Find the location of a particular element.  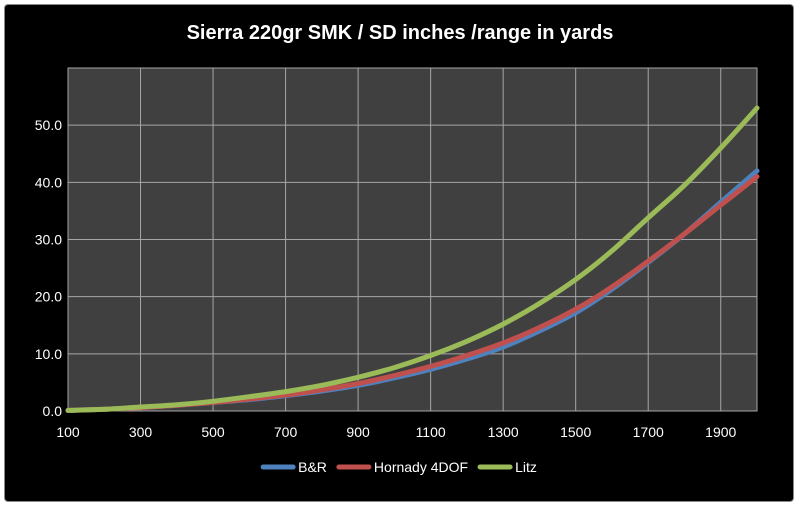

legend: B&R Hornady 4DOF Litz is located at coordinates (398, 467).